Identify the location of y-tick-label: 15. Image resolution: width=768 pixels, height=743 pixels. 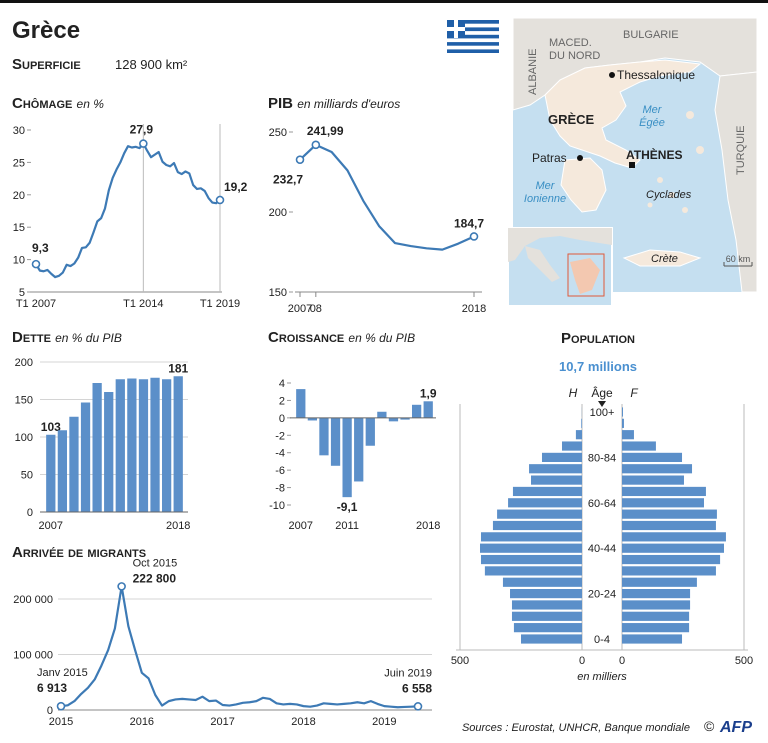
(19, 228).